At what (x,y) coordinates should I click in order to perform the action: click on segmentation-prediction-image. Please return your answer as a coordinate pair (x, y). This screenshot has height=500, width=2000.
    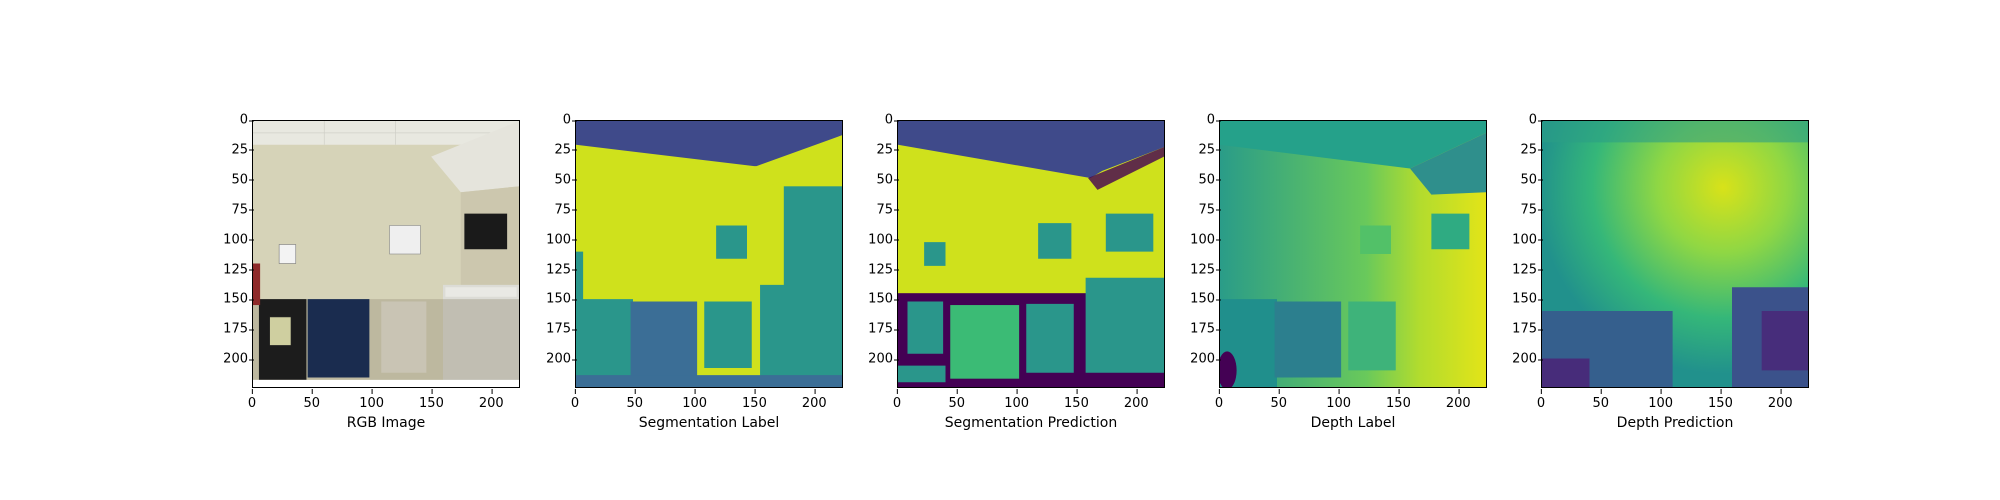
    Looking at the image, I should click on (1031, 254).